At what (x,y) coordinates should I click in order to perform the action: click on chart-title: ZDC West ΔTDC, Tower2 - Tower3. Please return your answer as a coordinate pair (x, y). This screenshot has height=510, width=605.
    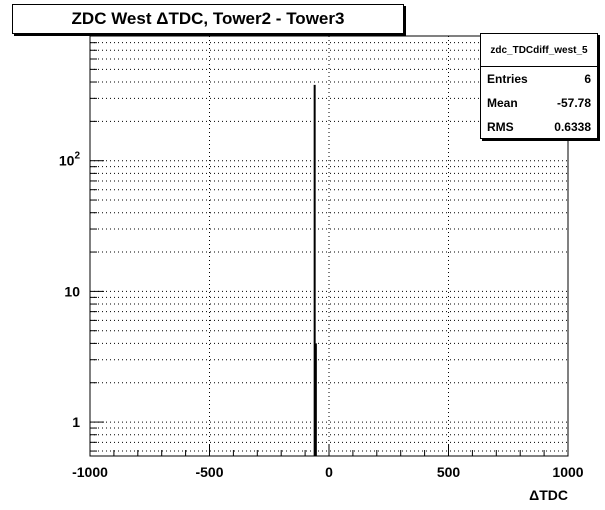
    Looking at the image, I should click on (208, 19).